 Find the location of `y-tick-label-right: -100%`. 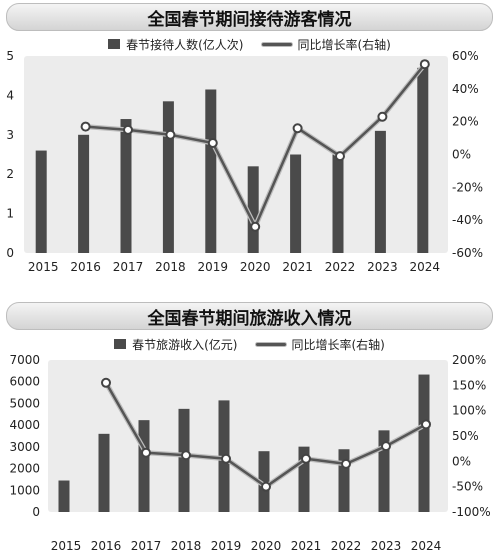

y-tick-label-right: -100% is located at coordinates (471, 512).